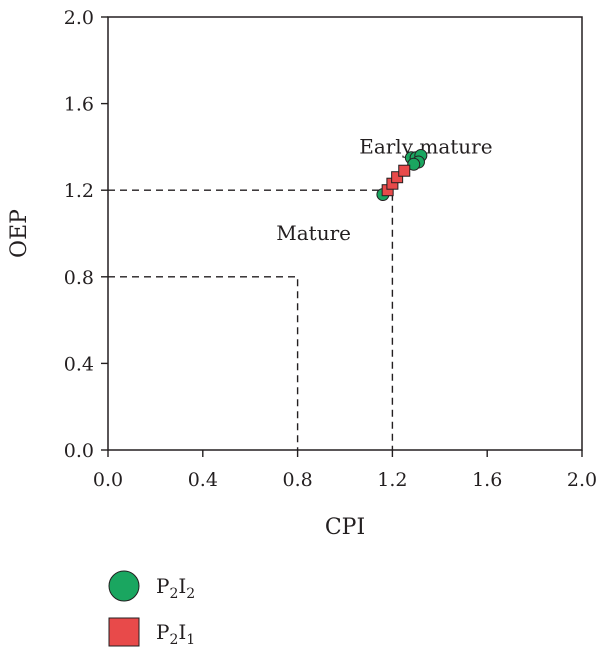 This screenshot has width=600, height=657. I want to click on mature-boundary-line, so click(203, 363).